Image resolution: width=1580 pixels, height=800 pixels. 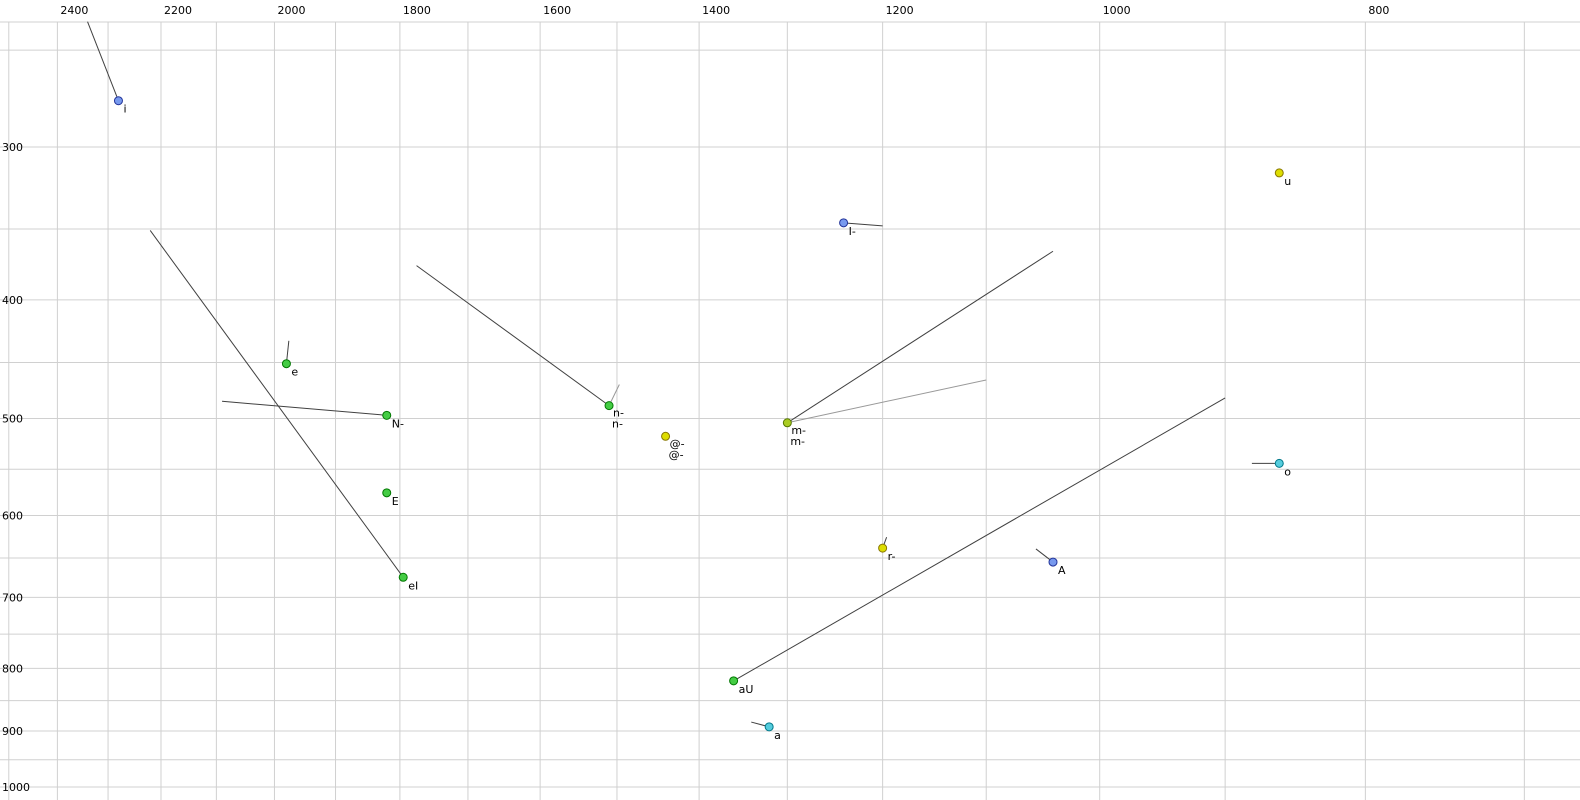 What do you see at coordinates (513, 336) in the screenshot?
I see `formant-tail-n-` at bounding box center [513, 336].